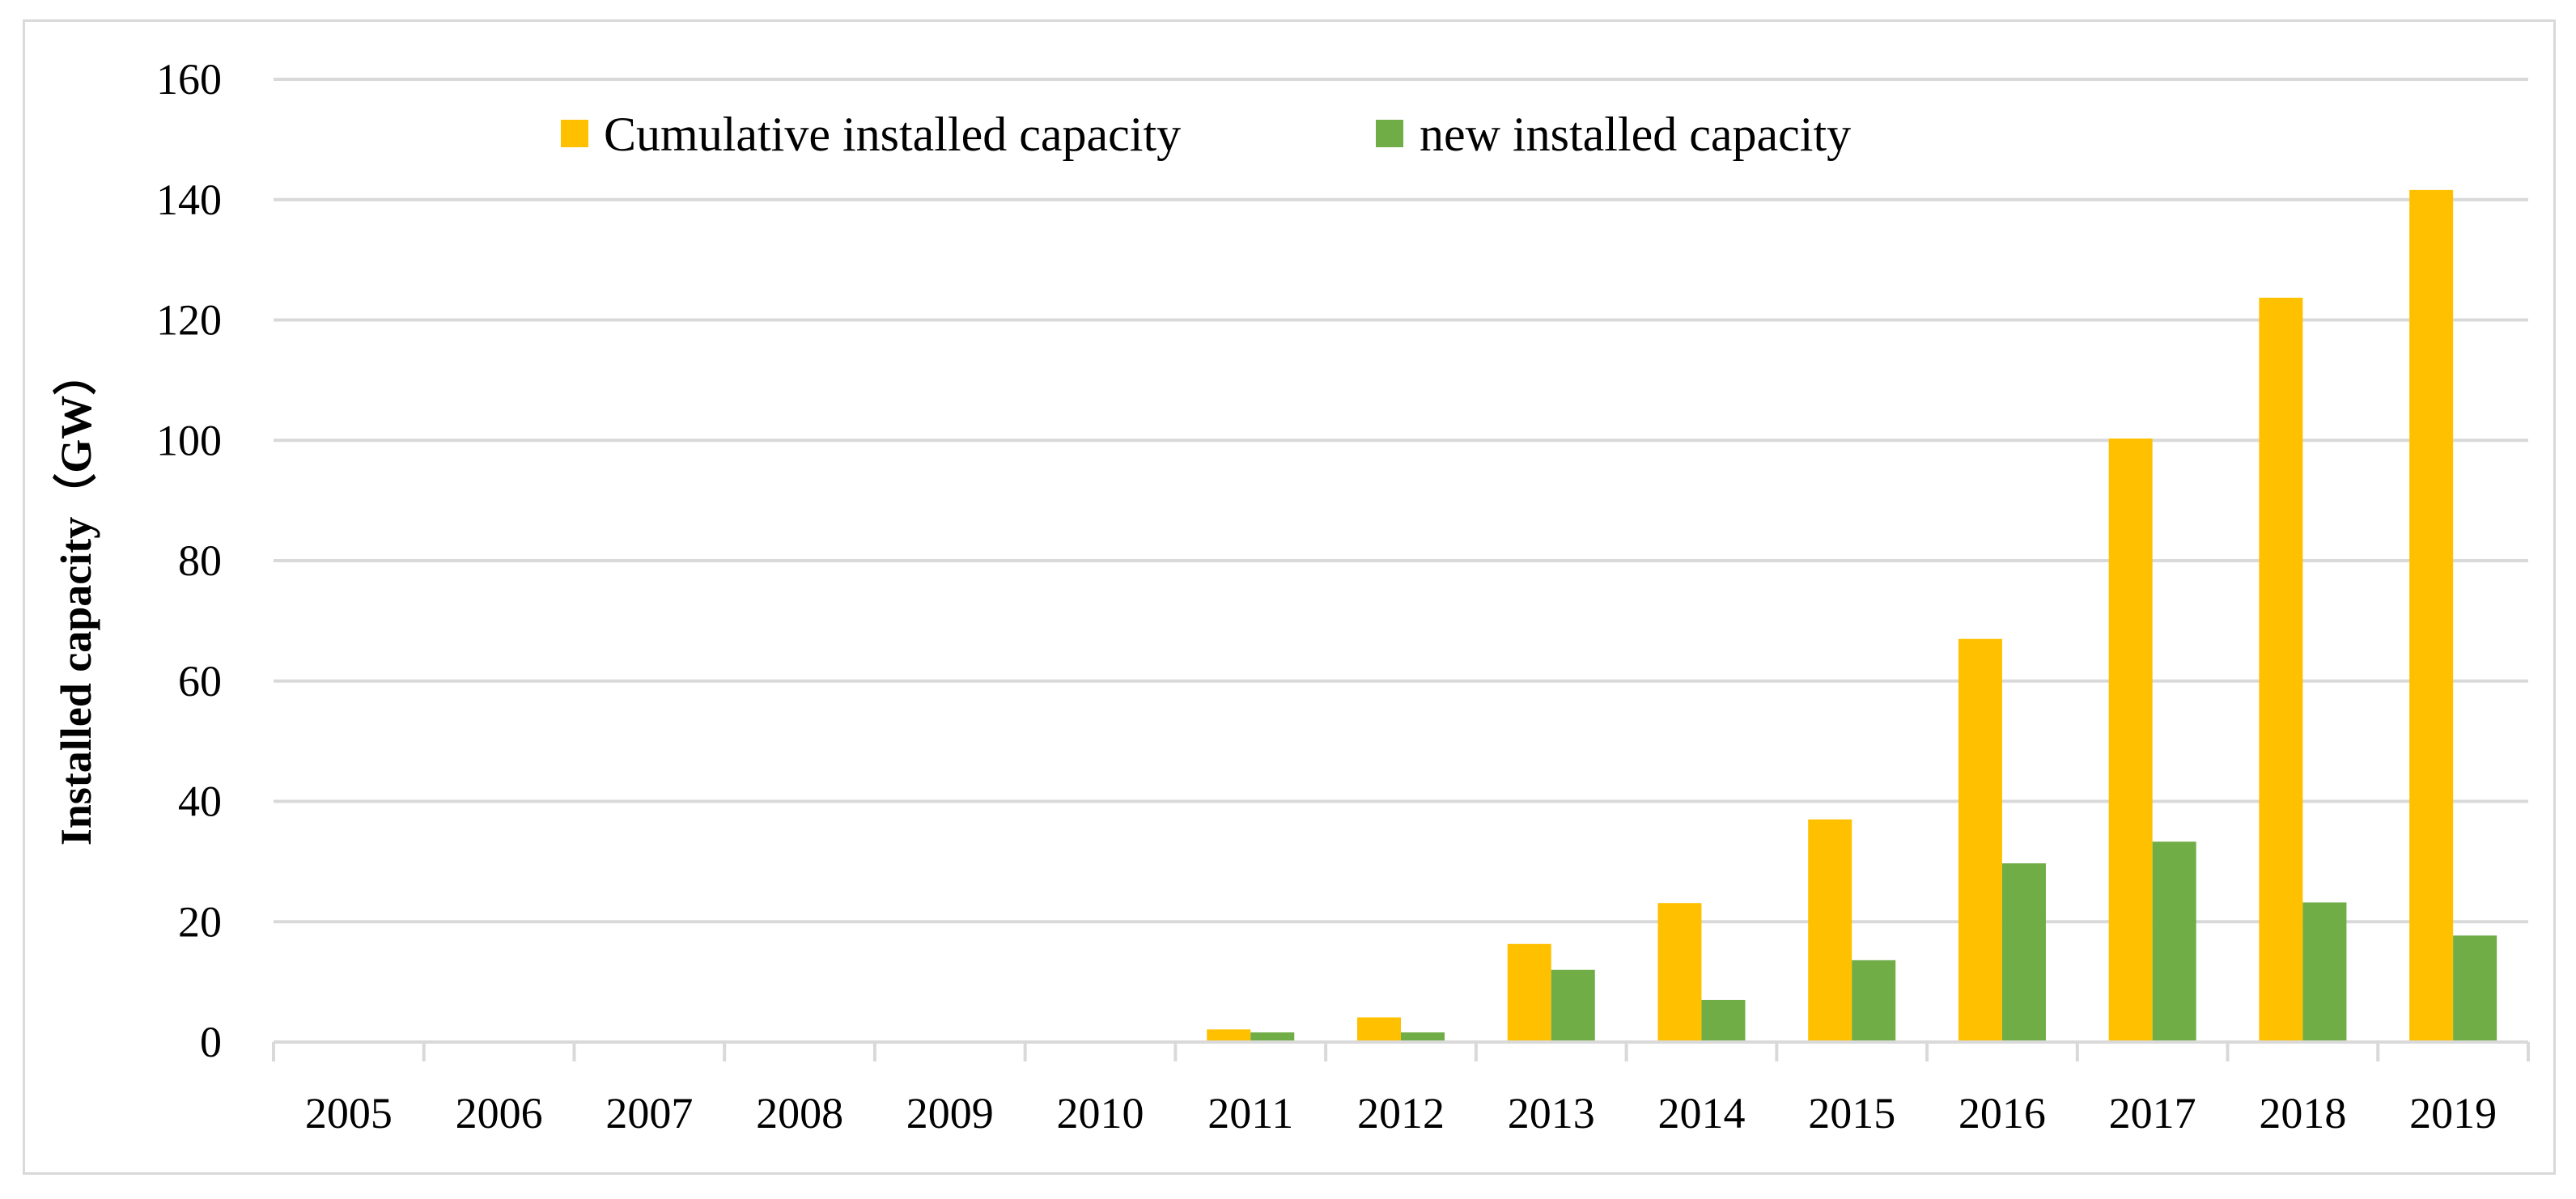  Describe the element at coordinates (200, 801) in the screenshot. I see `y-tick-label: 40` at that location.